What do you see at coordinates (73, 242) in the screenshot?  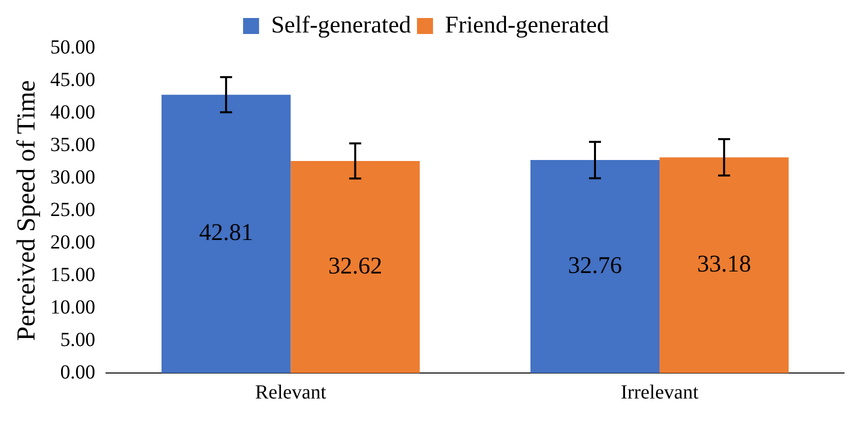 I see `y-tick-label: 20.00` at bounding box center [73, 242].